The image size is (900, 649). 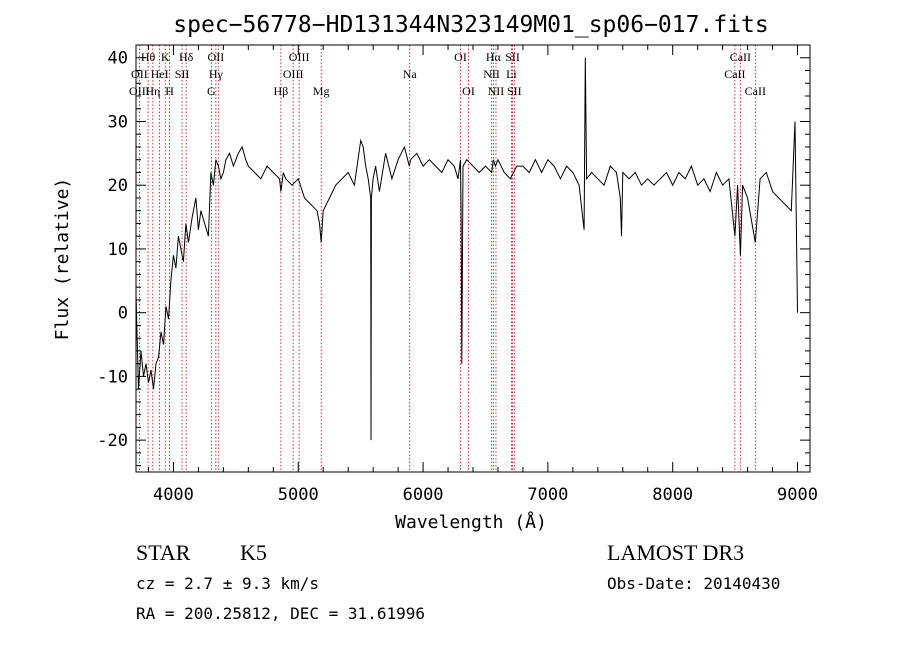 I want to click on survey-label: LAMOST DR3, so click(x=675, y=552).